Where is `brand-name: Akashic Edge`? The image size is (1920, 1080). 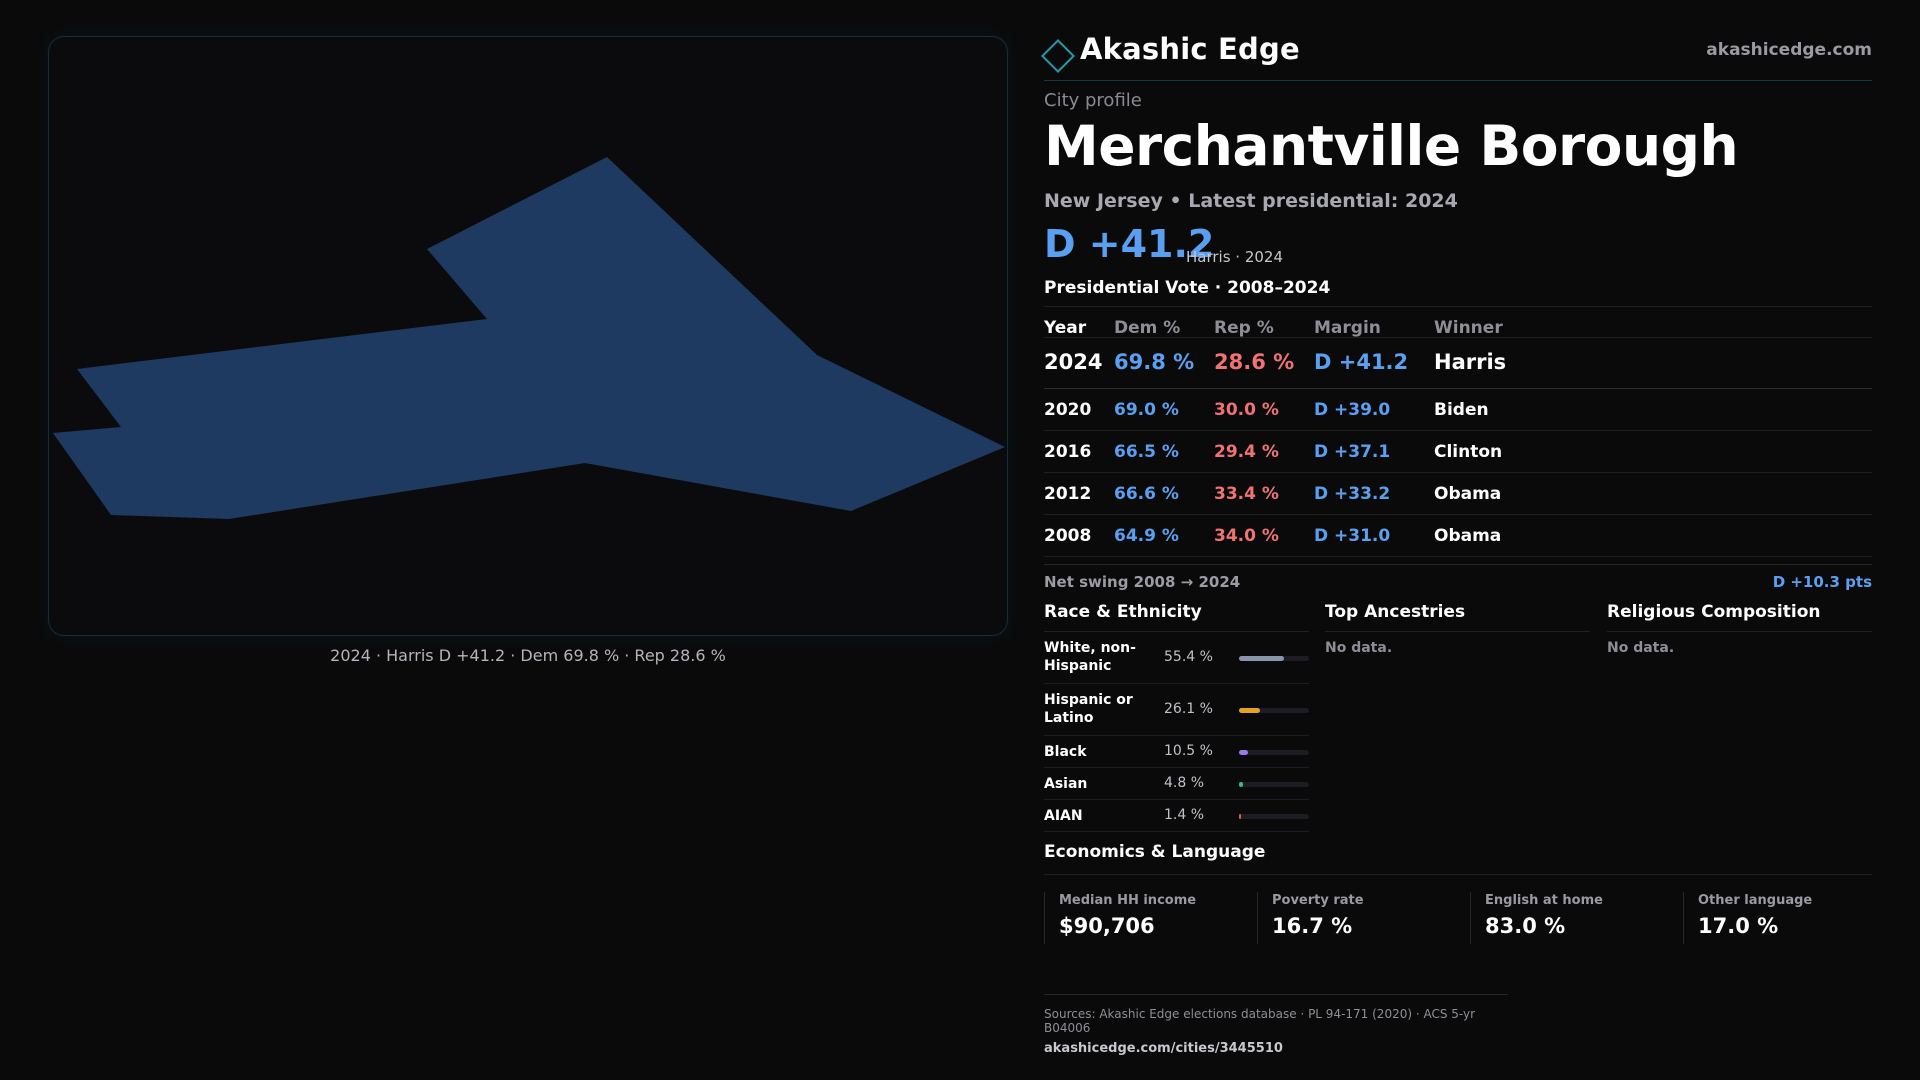
brand-name: Akashic Edge is located at coordinates (1190, 49).